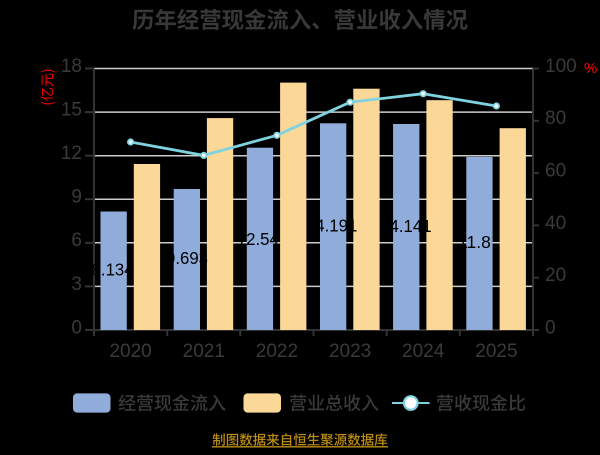  I want to click on svg-text: 6, so click(76, 240).